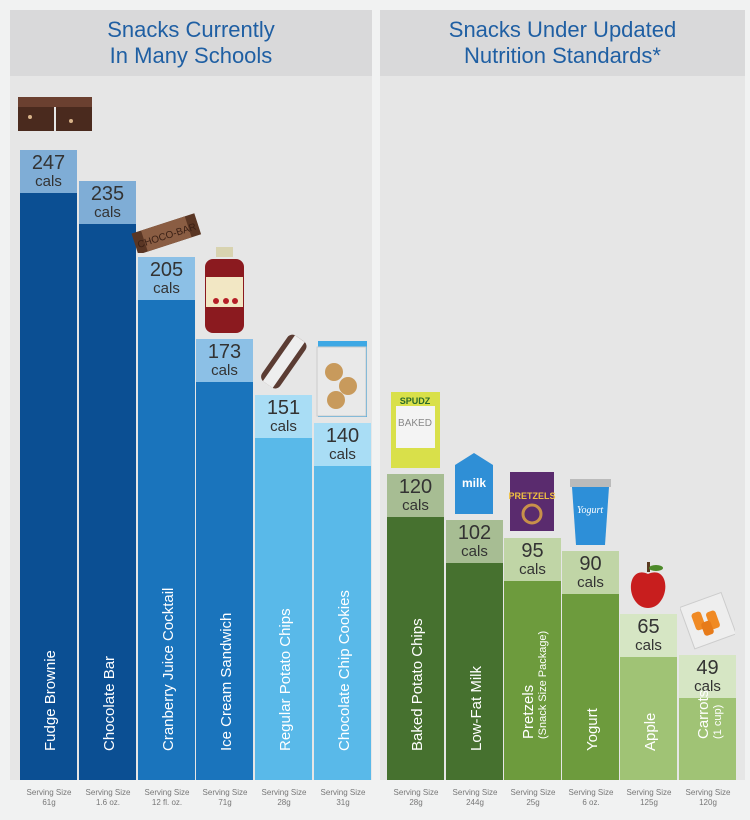 The height and width of the screenshot is (820, 750). Describe the element at coordinates (49, 802) in the screenshot. I see `serving-value: 61g` at that location.